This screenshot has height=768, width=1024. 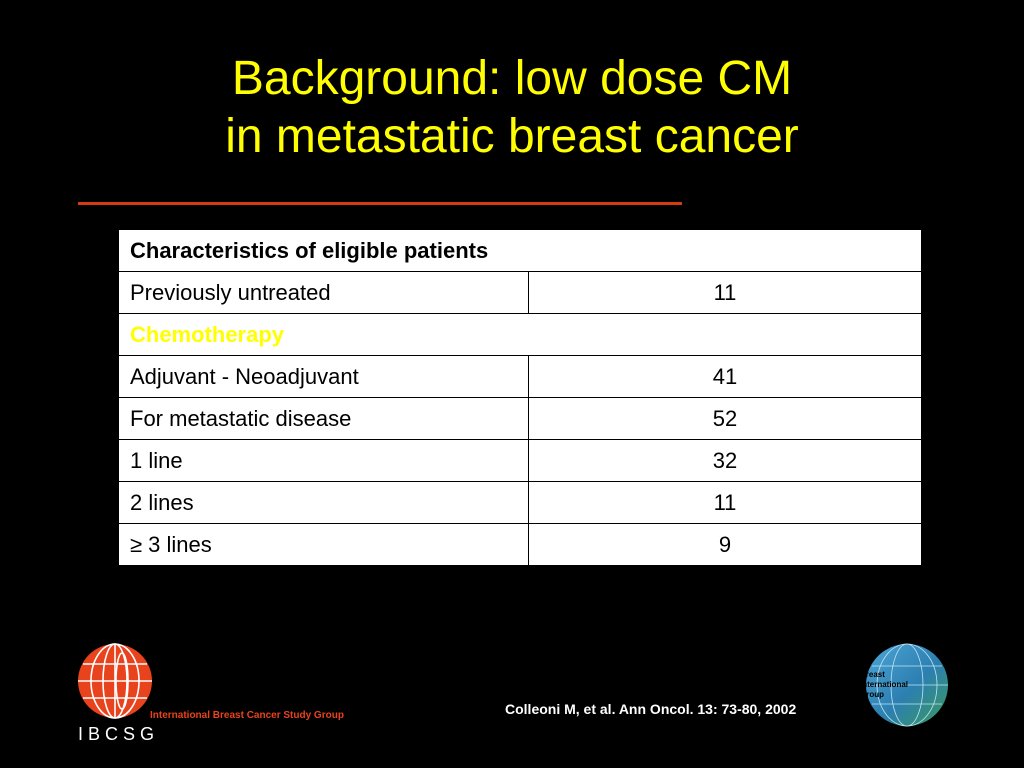 What do you see at coordinates (247, 715) in the screenshot?
I see `ibcsg-org-name: International Breast Cancer Study Group` at bounding box center [247, 715].